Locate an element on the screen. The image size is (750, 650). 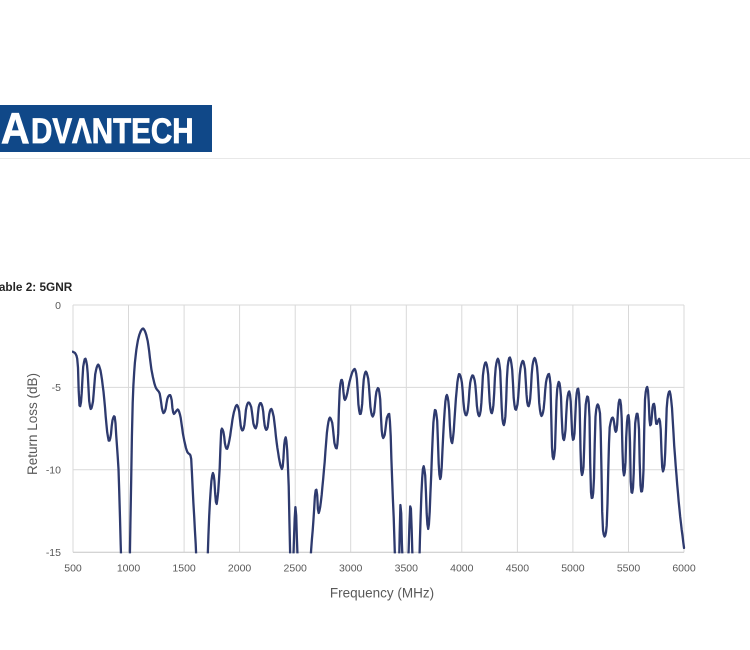
svg-text: 3500 is located at coordinates (407, 569).